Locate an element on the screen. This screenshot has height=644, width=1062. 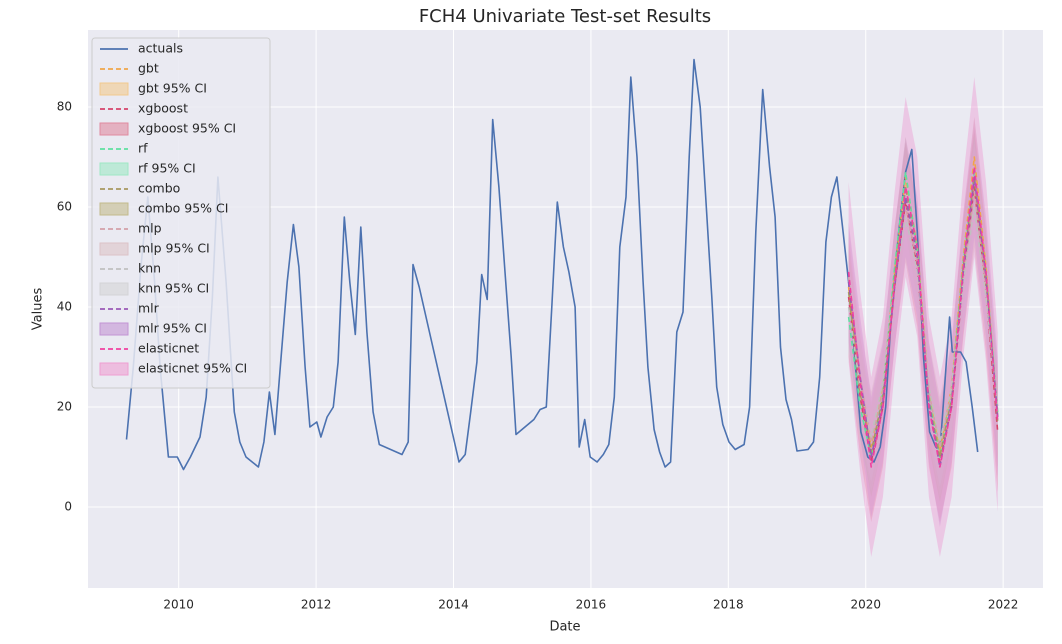
legend-box is located at coordinates (181, 213).